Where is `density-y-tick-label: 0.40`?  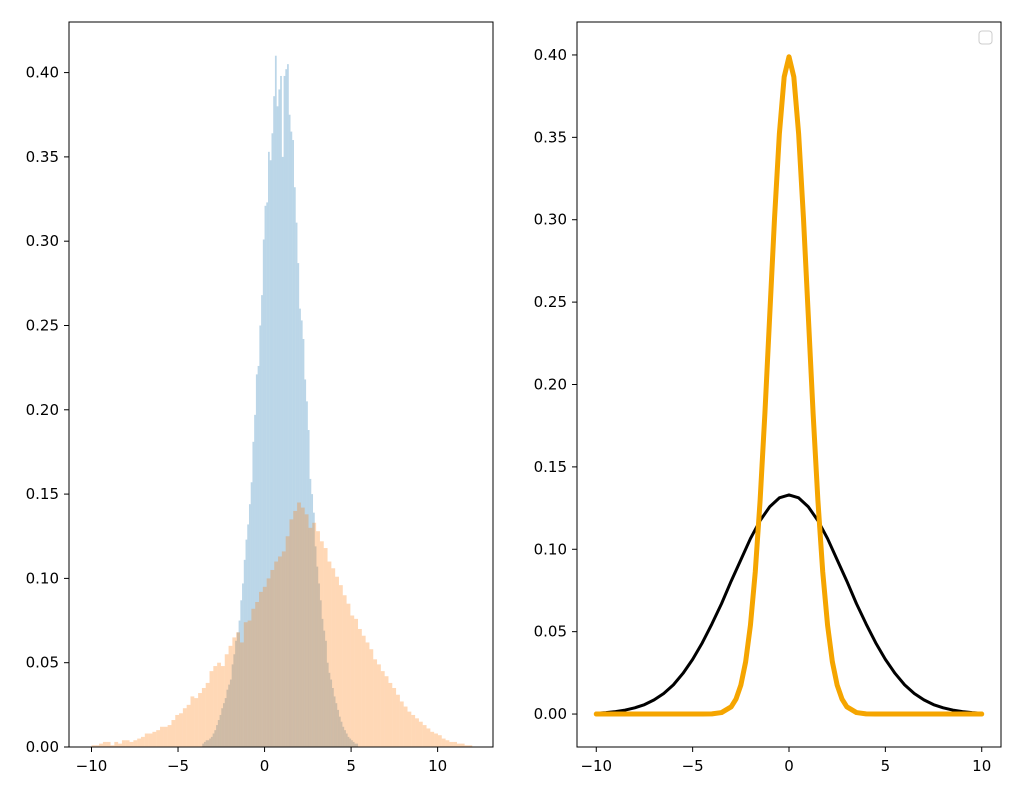 density-y-tick-label: 0.40 is located at coordinates (550, 55).